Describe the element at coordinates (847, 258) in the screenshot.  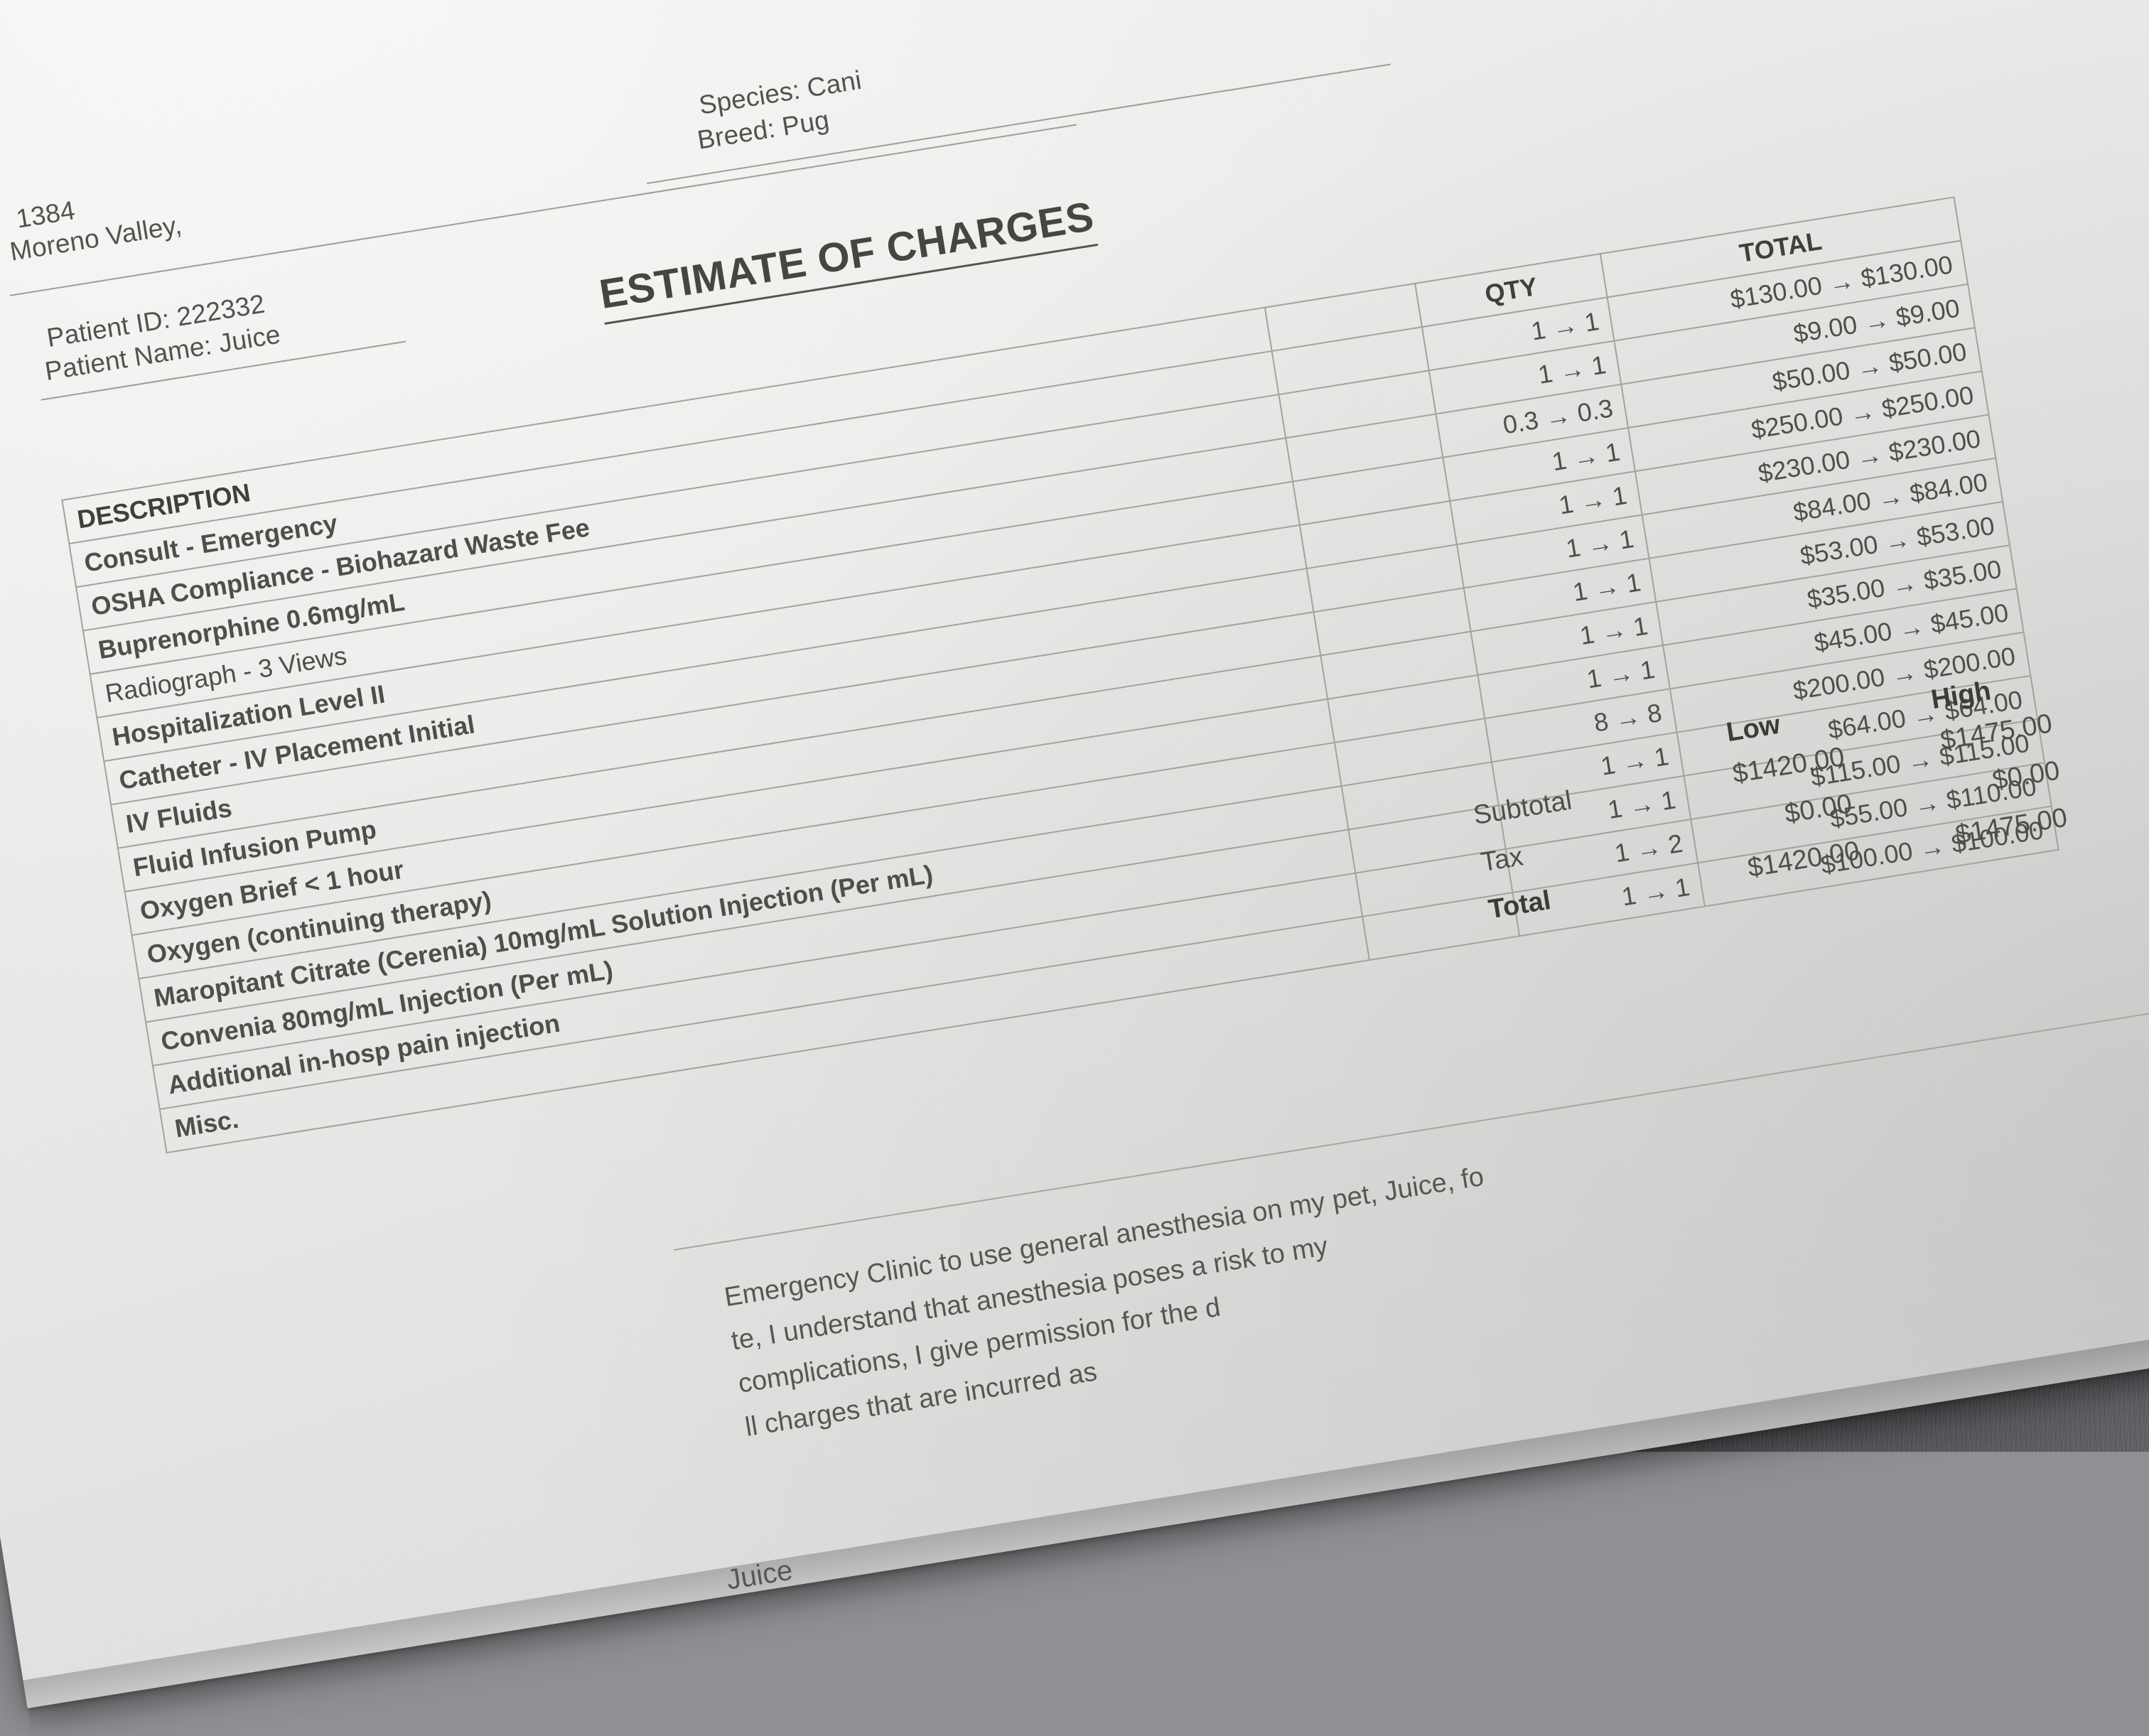
I see `page-title: ESTIMATE OF CHARGES` at that location.